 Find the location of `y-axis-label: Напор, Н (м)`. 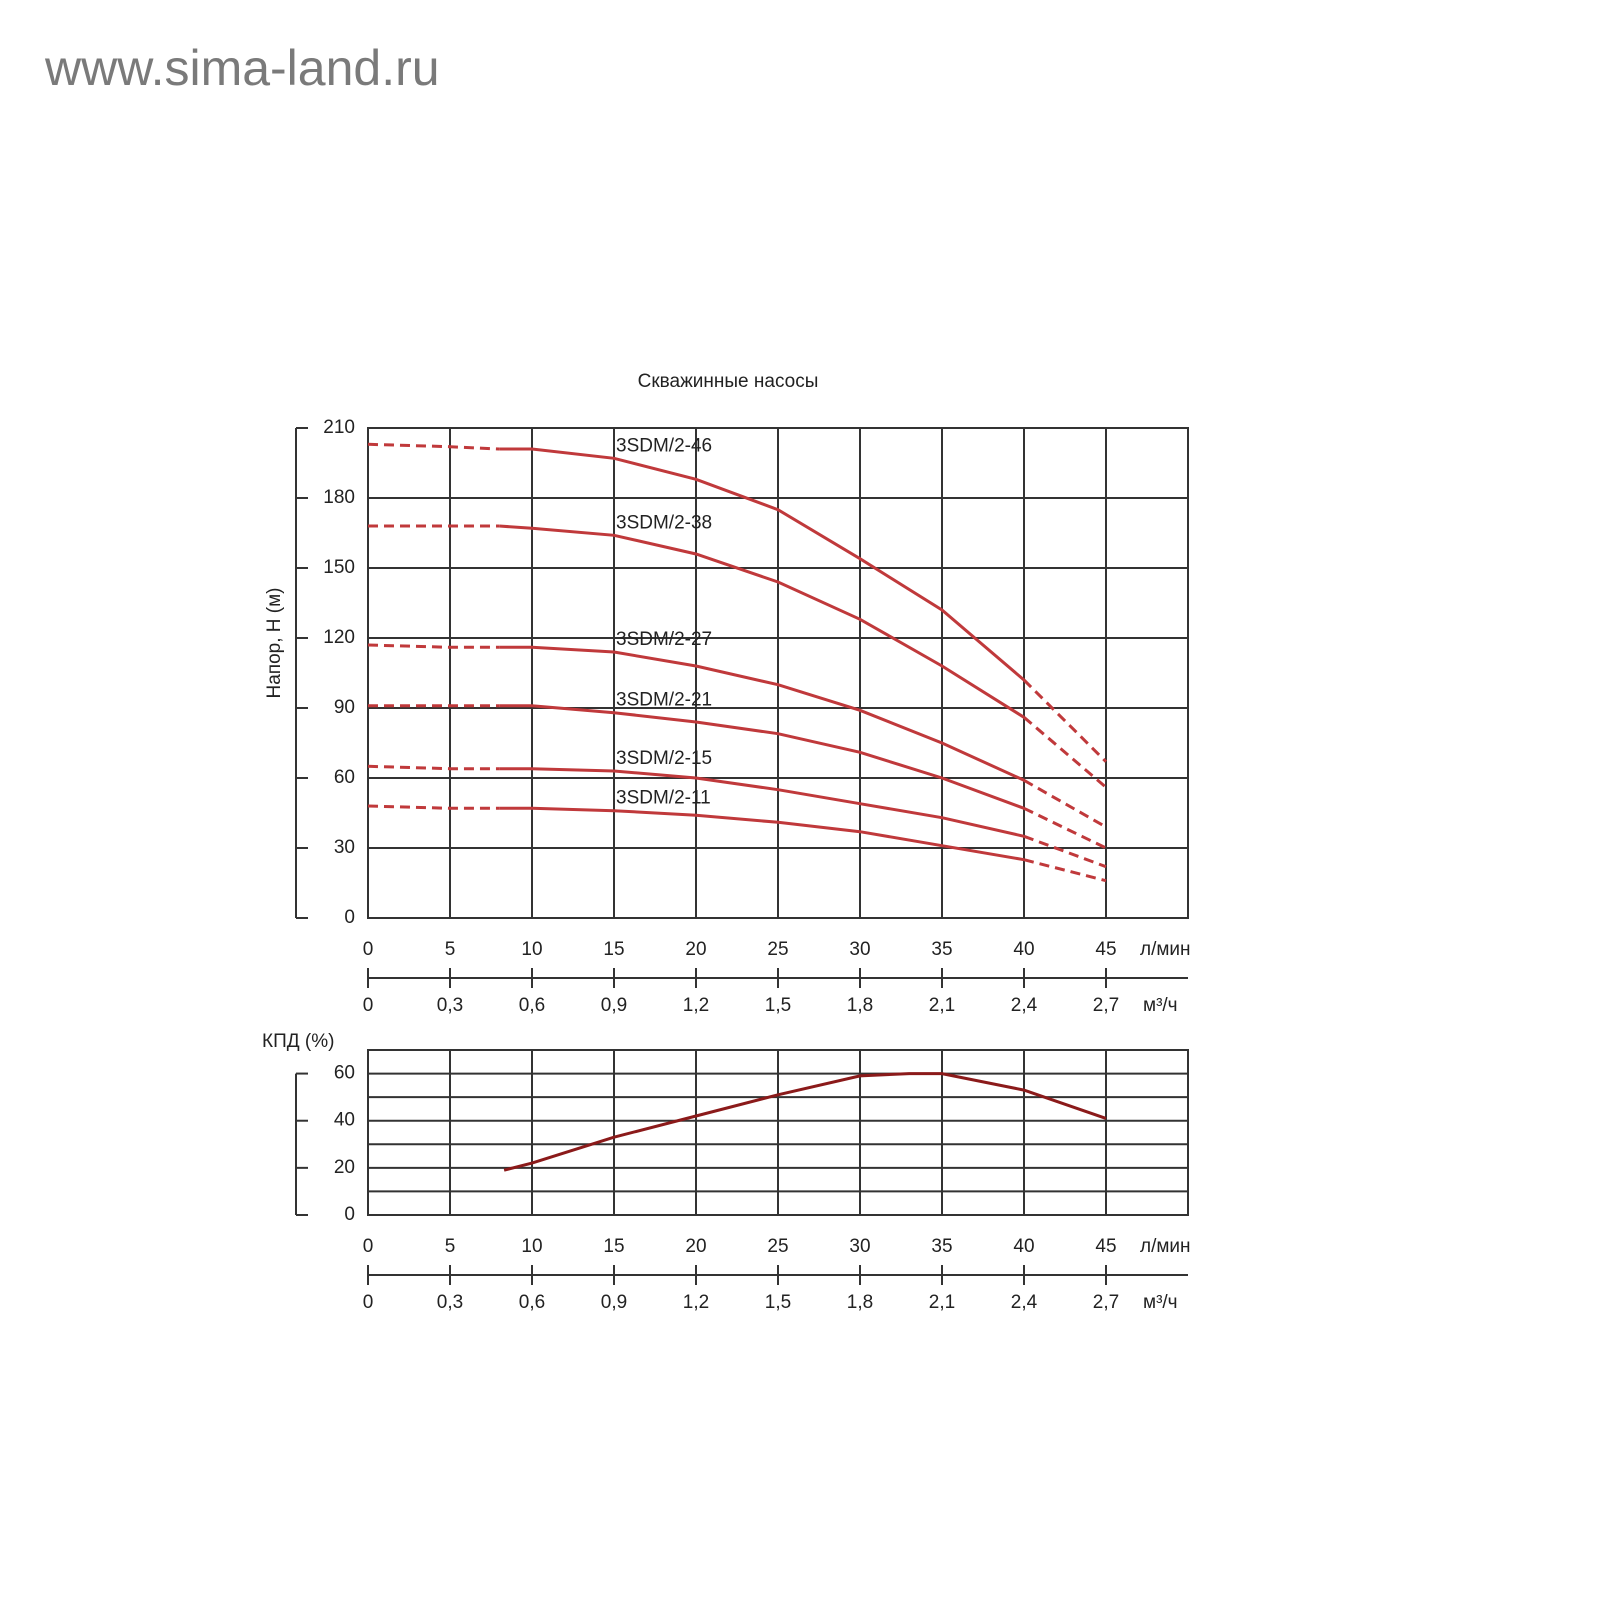

y-axis-label: Напор, Н (м) is located at coordinates (274, 643).